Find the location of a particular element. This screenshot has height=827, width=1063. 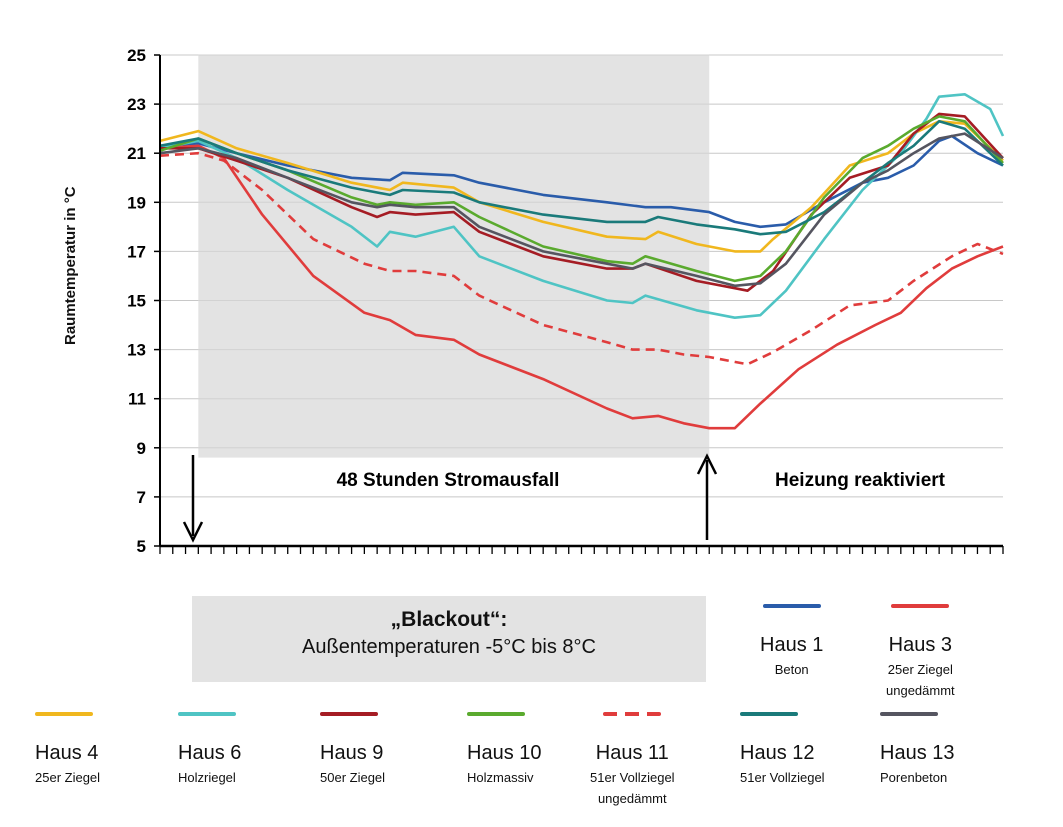

legend-name: Haus 10 is located at coordinates (504, 753).